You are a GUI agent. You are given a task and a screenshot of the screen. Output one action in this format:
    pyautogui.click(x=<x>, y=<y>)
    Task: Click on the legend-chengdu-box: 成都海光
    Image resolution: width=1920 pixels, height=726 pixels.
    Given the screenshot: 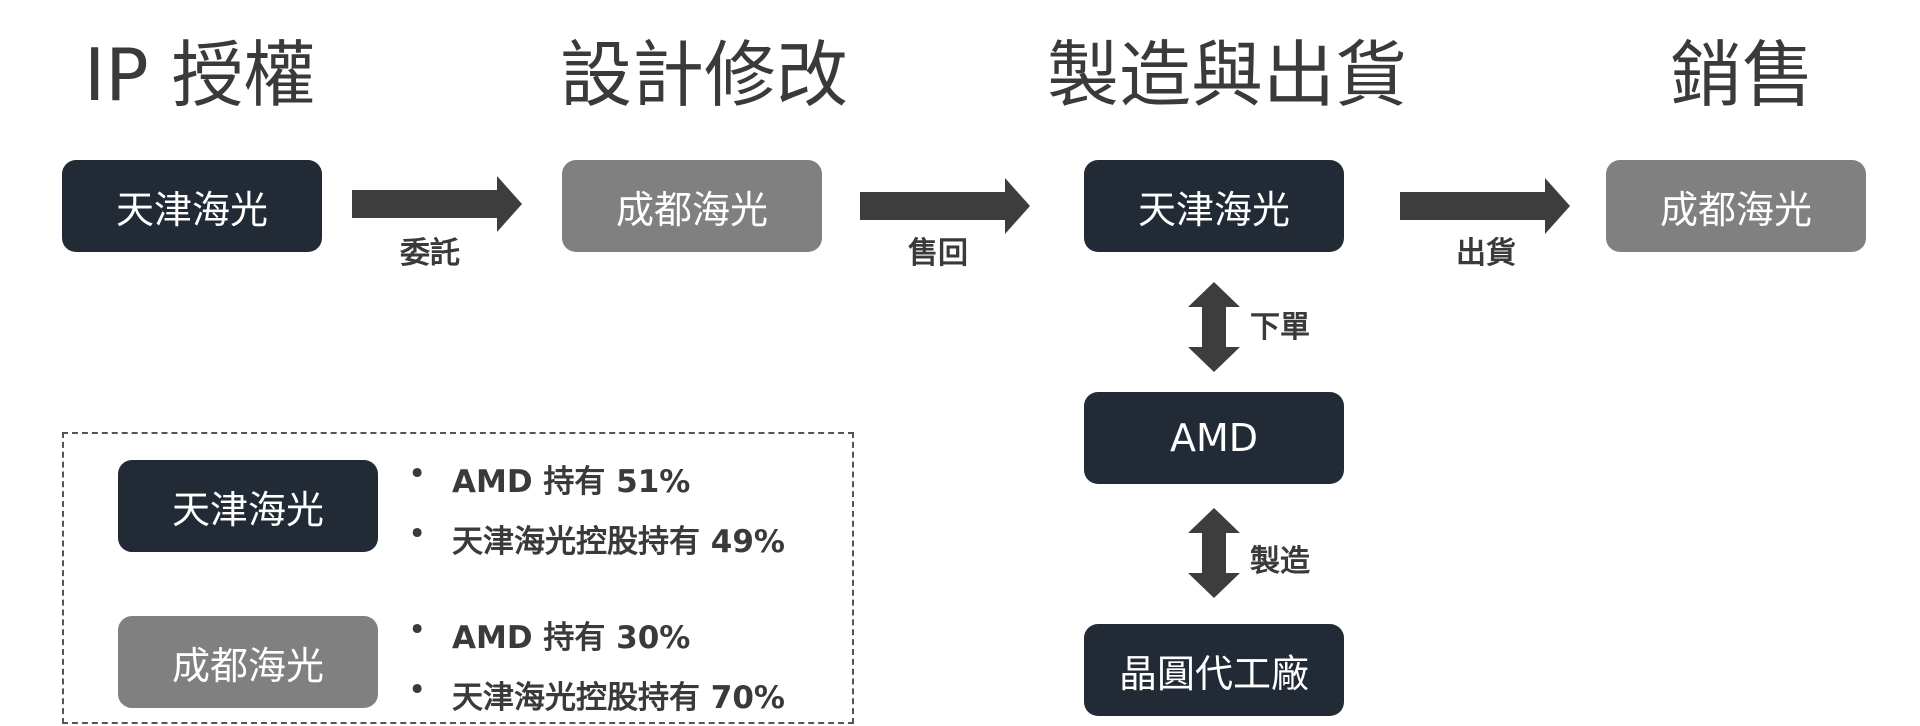 What is the action you would take?
    pyautogui.click(x=248, y=662)
    